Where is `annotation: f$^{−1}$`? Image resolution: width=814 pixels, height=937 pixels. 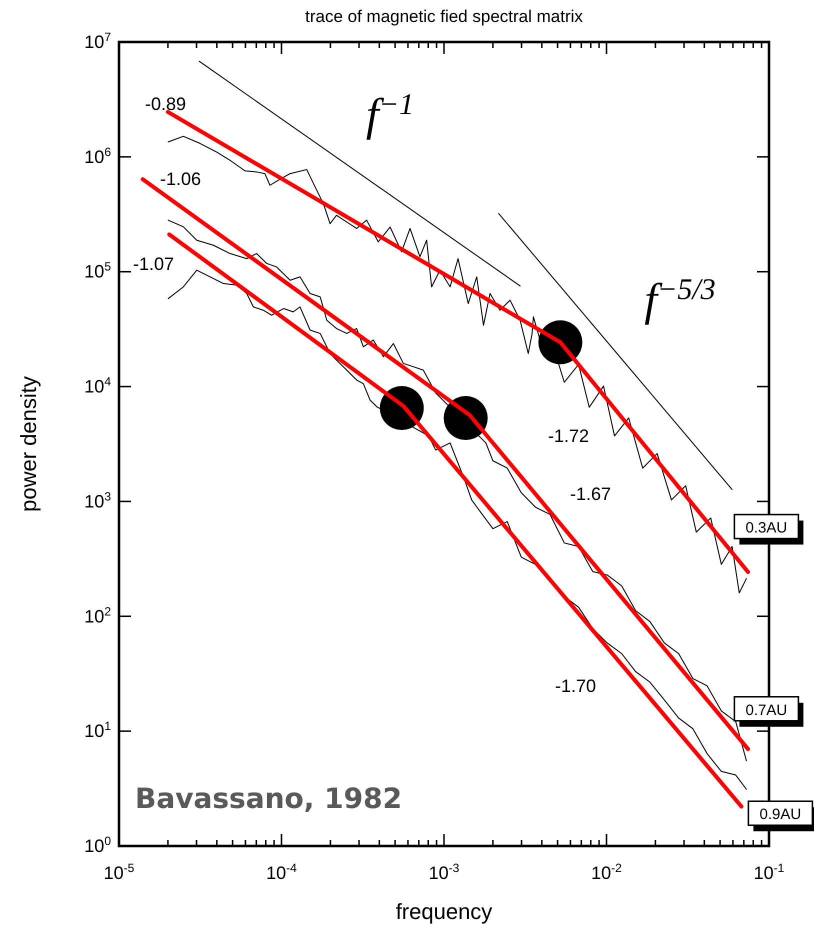 annotation: f$^{−1}$ is located at coordinates (390, 114).